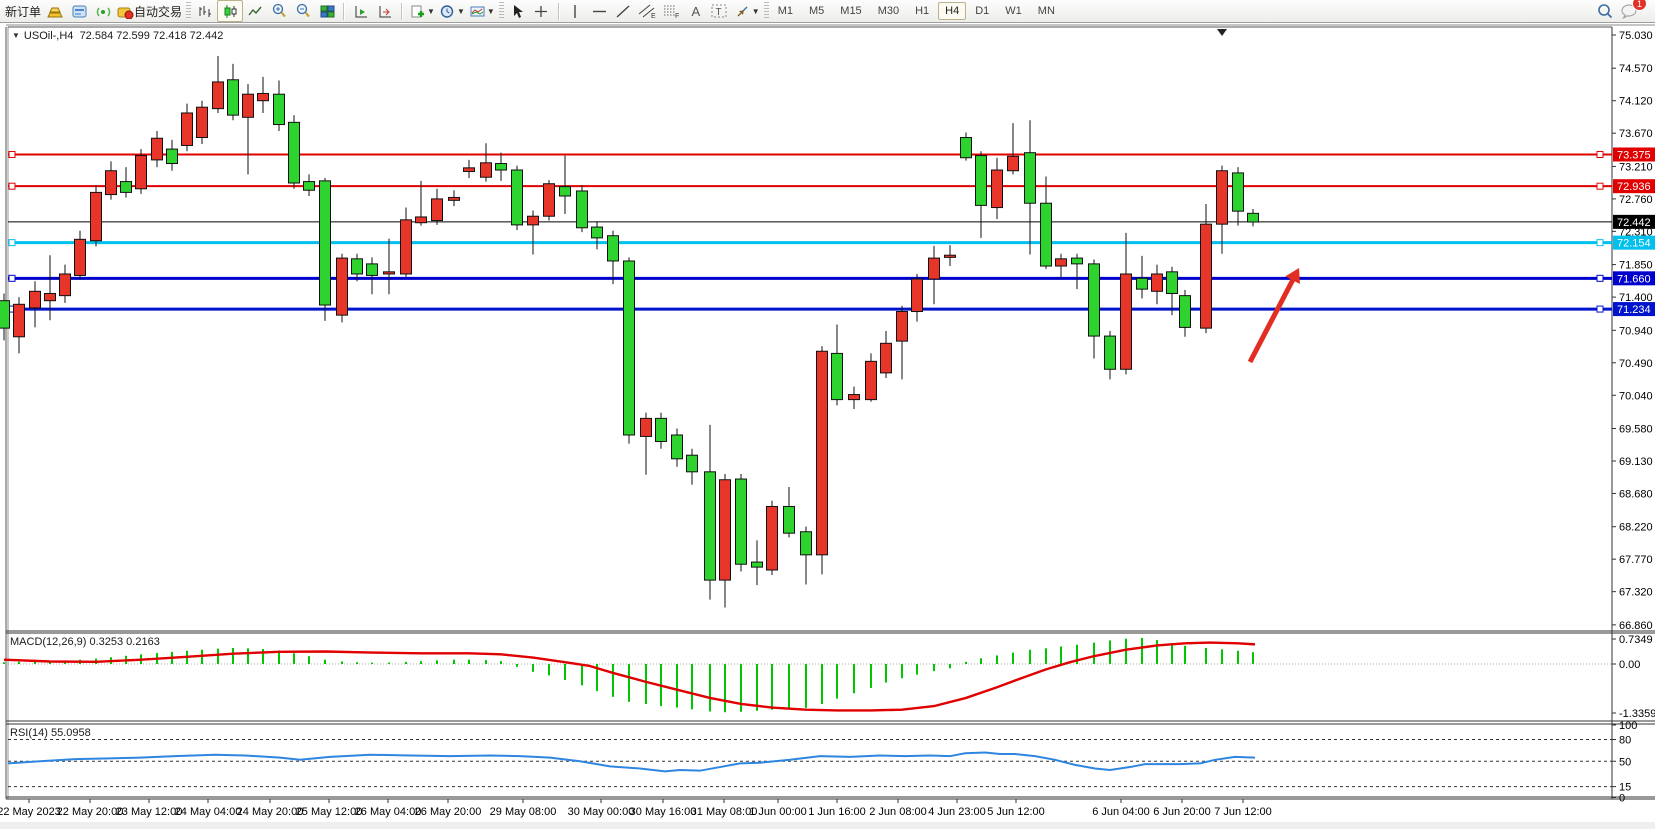 The width and height of the screenshot is (1655, 829). What do you see at coordinates (1222, 32) in the screenshot?
I see `chart-shift-marker` at bounding box center [1222, 32].